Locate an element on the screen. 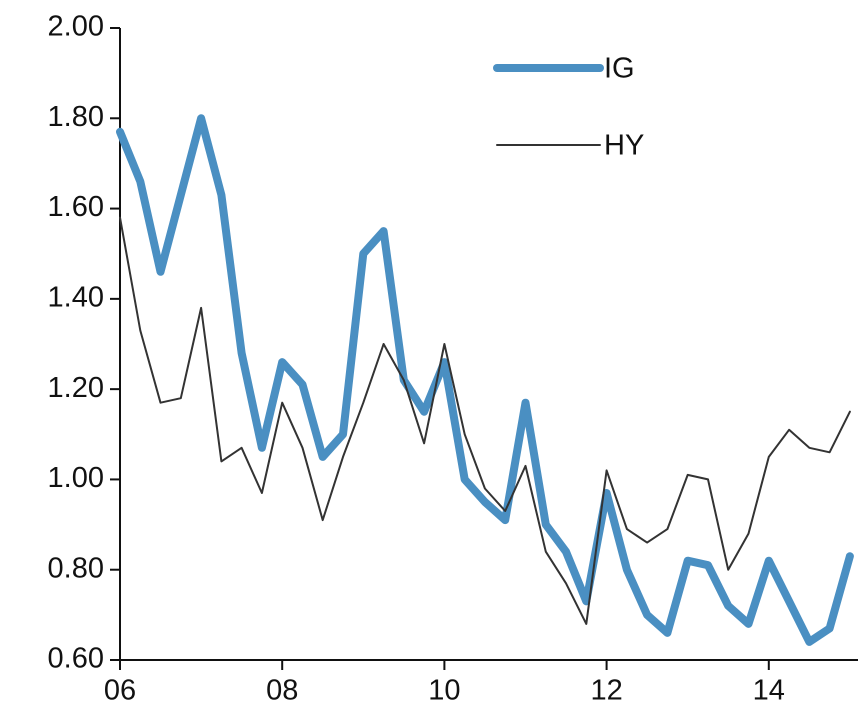  legend-label: IG is located at coordinates (619, 69).